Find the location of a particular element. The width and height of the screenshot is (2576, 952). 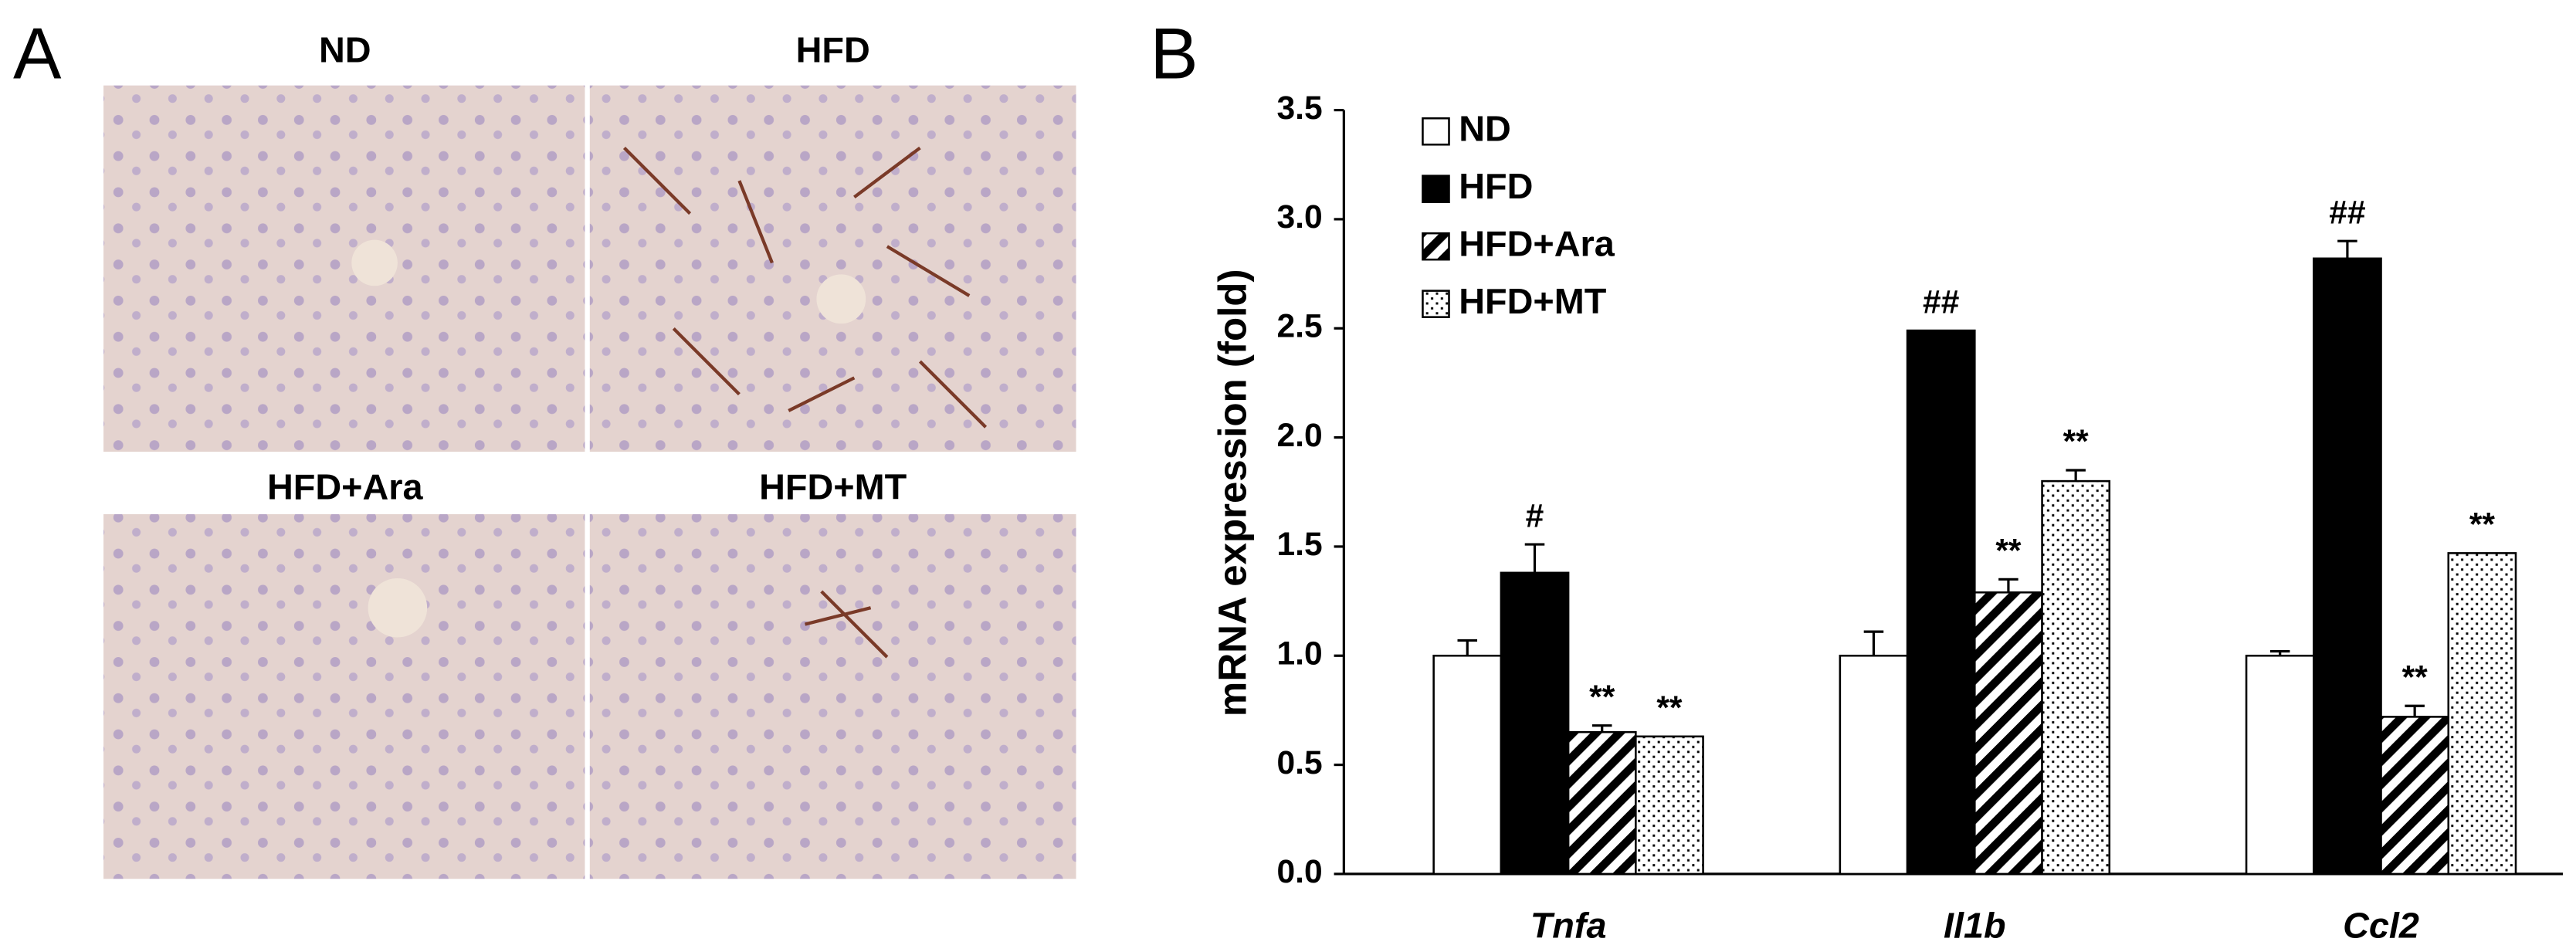

y-axis-label: mRNA expression (fold) is located at coordinates (1232, 493).